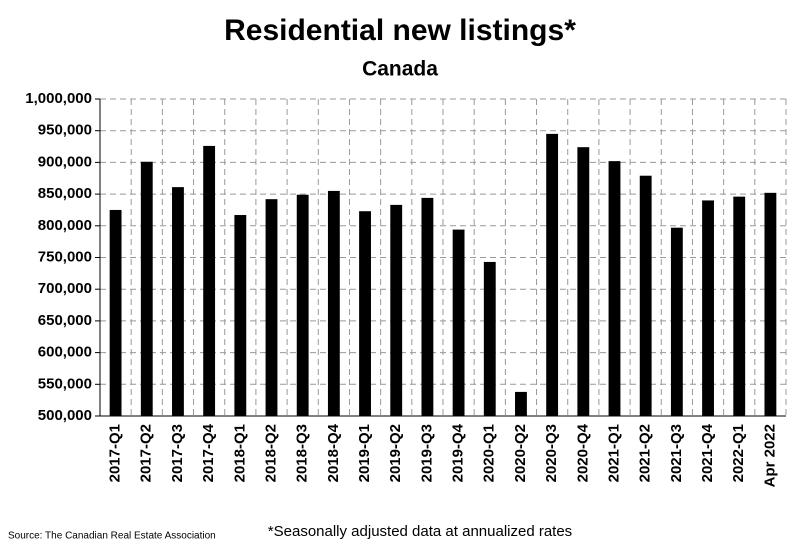 This screenshot has height=548, width=800. Describe the element at coordinates (400, 69) in the screenshot. I see `chart-subtitle: Canada` at that location.